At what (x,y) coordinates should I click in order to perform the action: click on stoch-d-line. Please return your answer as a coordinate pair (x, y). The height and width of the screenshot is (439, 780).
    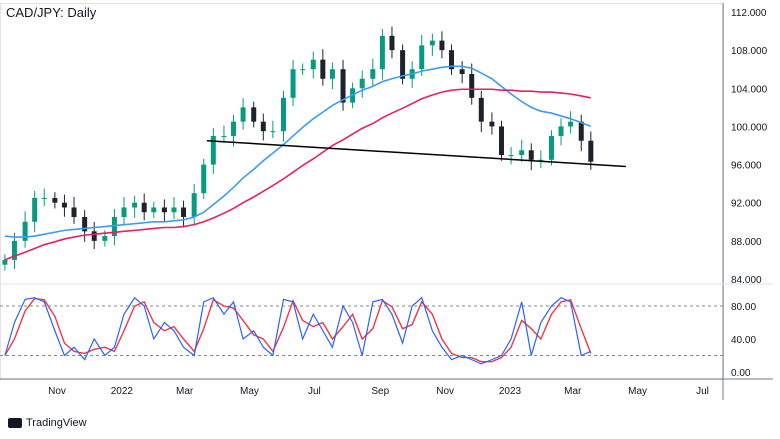
    Looking at the image, I should click on (298, 330).